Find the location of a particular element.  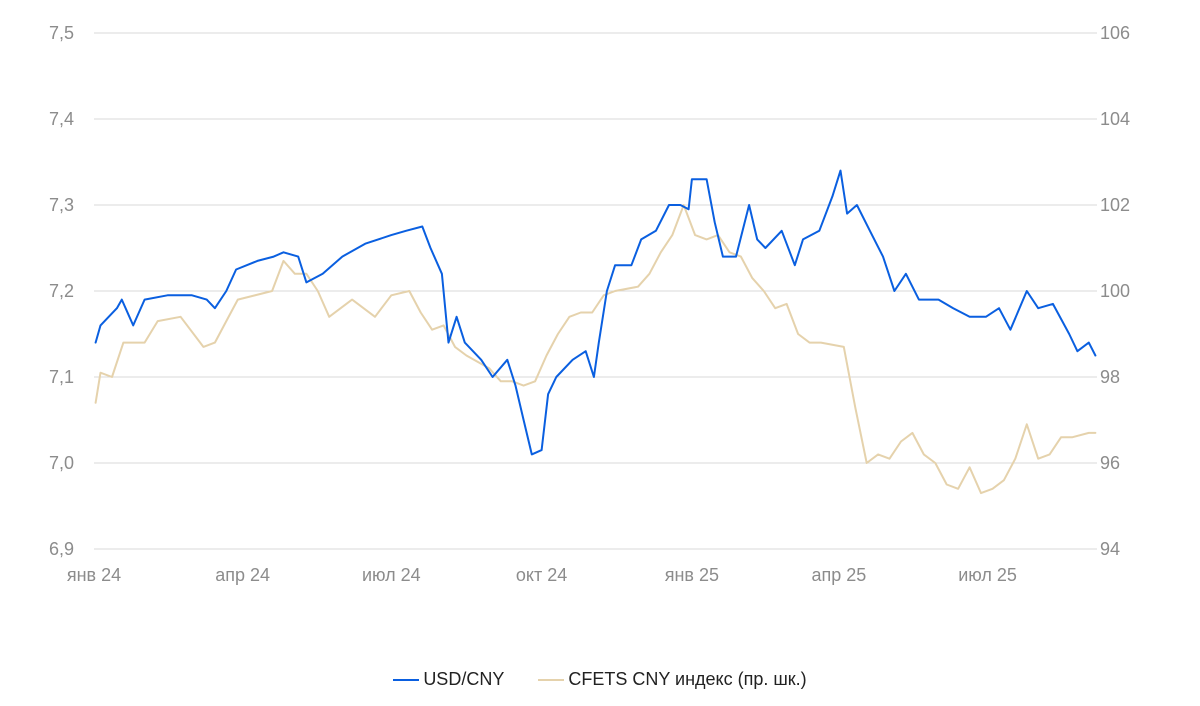

legend-item-usdcny: USD/CNY is located at coordinates (448, 679).